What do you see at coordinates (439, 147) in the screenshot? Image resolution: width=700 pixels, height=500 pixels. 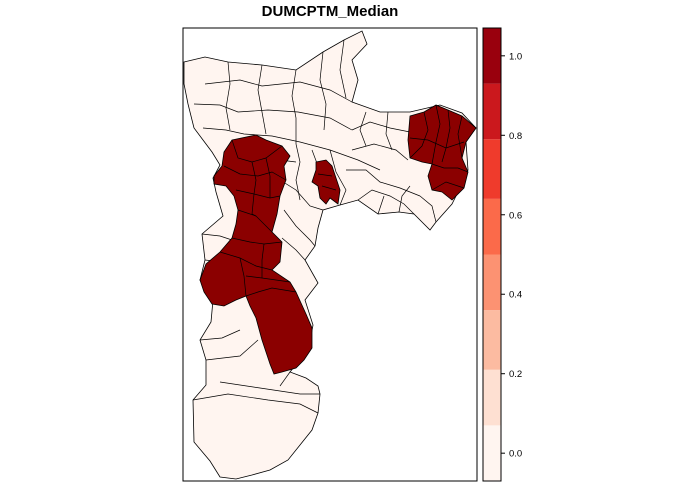 I see `high-value-districts-east-lines` at bounding box center [439, 147].